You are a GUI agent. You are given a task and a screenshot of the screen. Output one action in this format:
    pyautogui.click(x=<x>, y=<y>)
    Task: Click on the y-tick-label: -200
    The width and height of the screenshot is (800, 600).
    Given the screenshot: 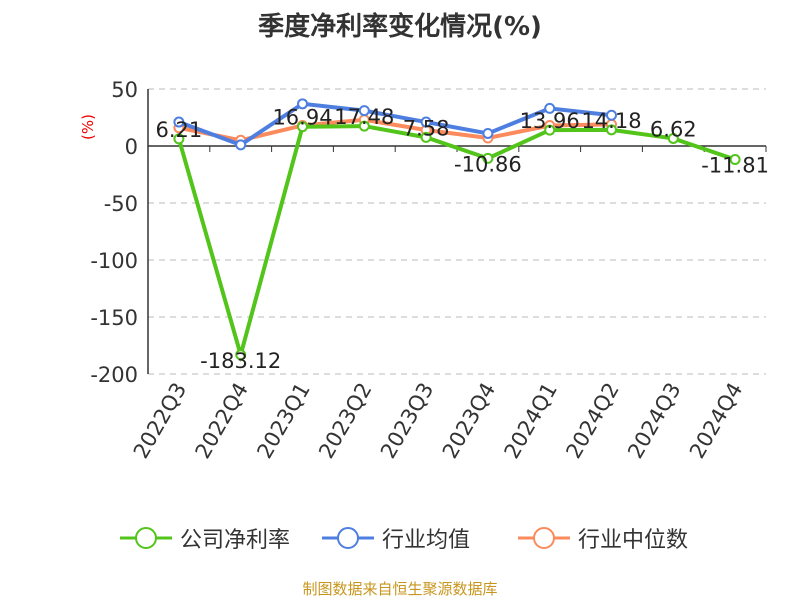 What is the action you would take?
    pyautogui.click(x=114, y=375)
    